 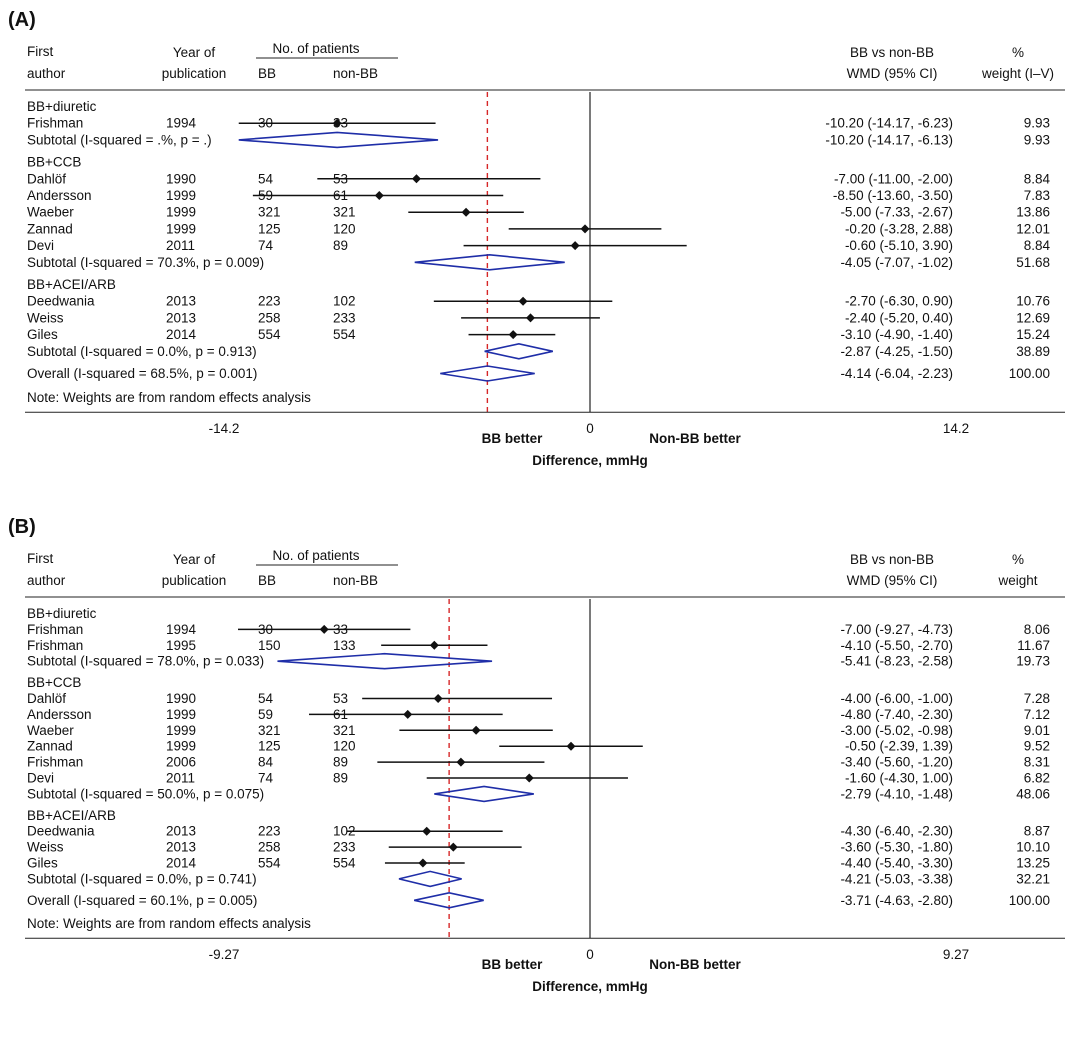 I want to click on study-bb-count: 59, so click(x=265, y=714).